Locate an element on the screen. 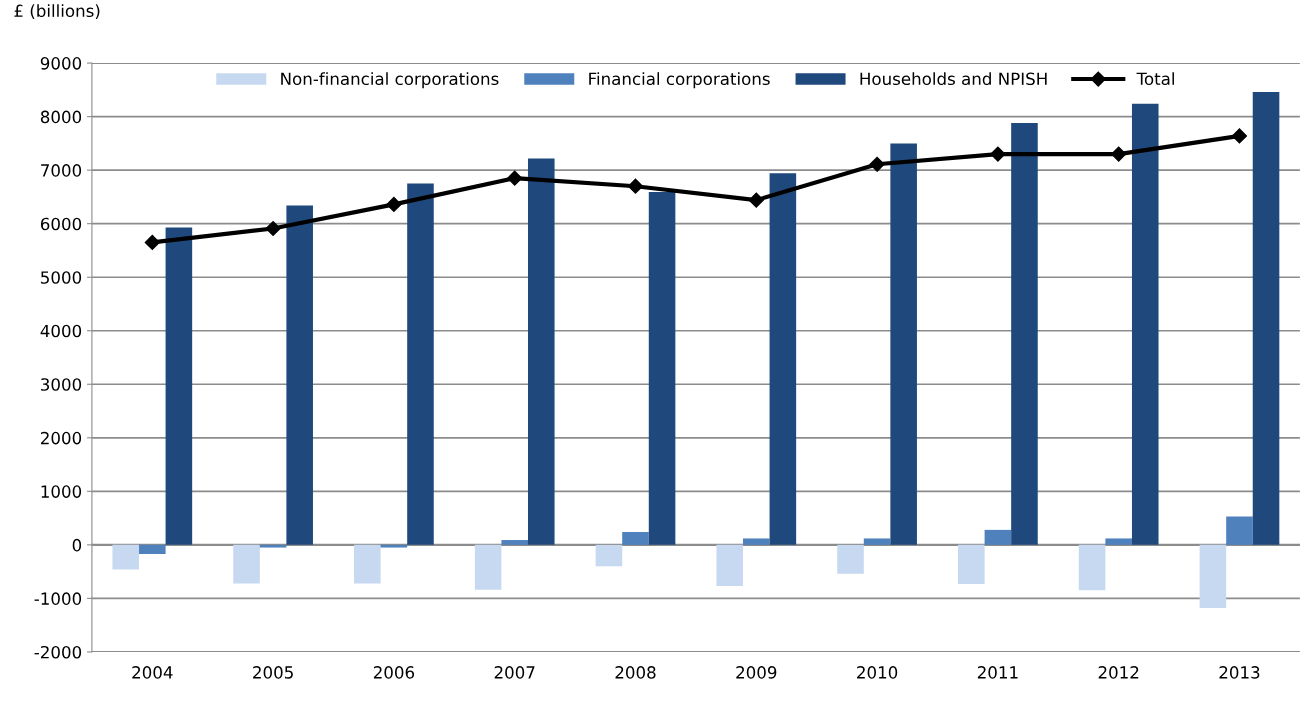 This screenshot has width=1313, height=701. legend-label: Total is located at coordinates (1155, 79).